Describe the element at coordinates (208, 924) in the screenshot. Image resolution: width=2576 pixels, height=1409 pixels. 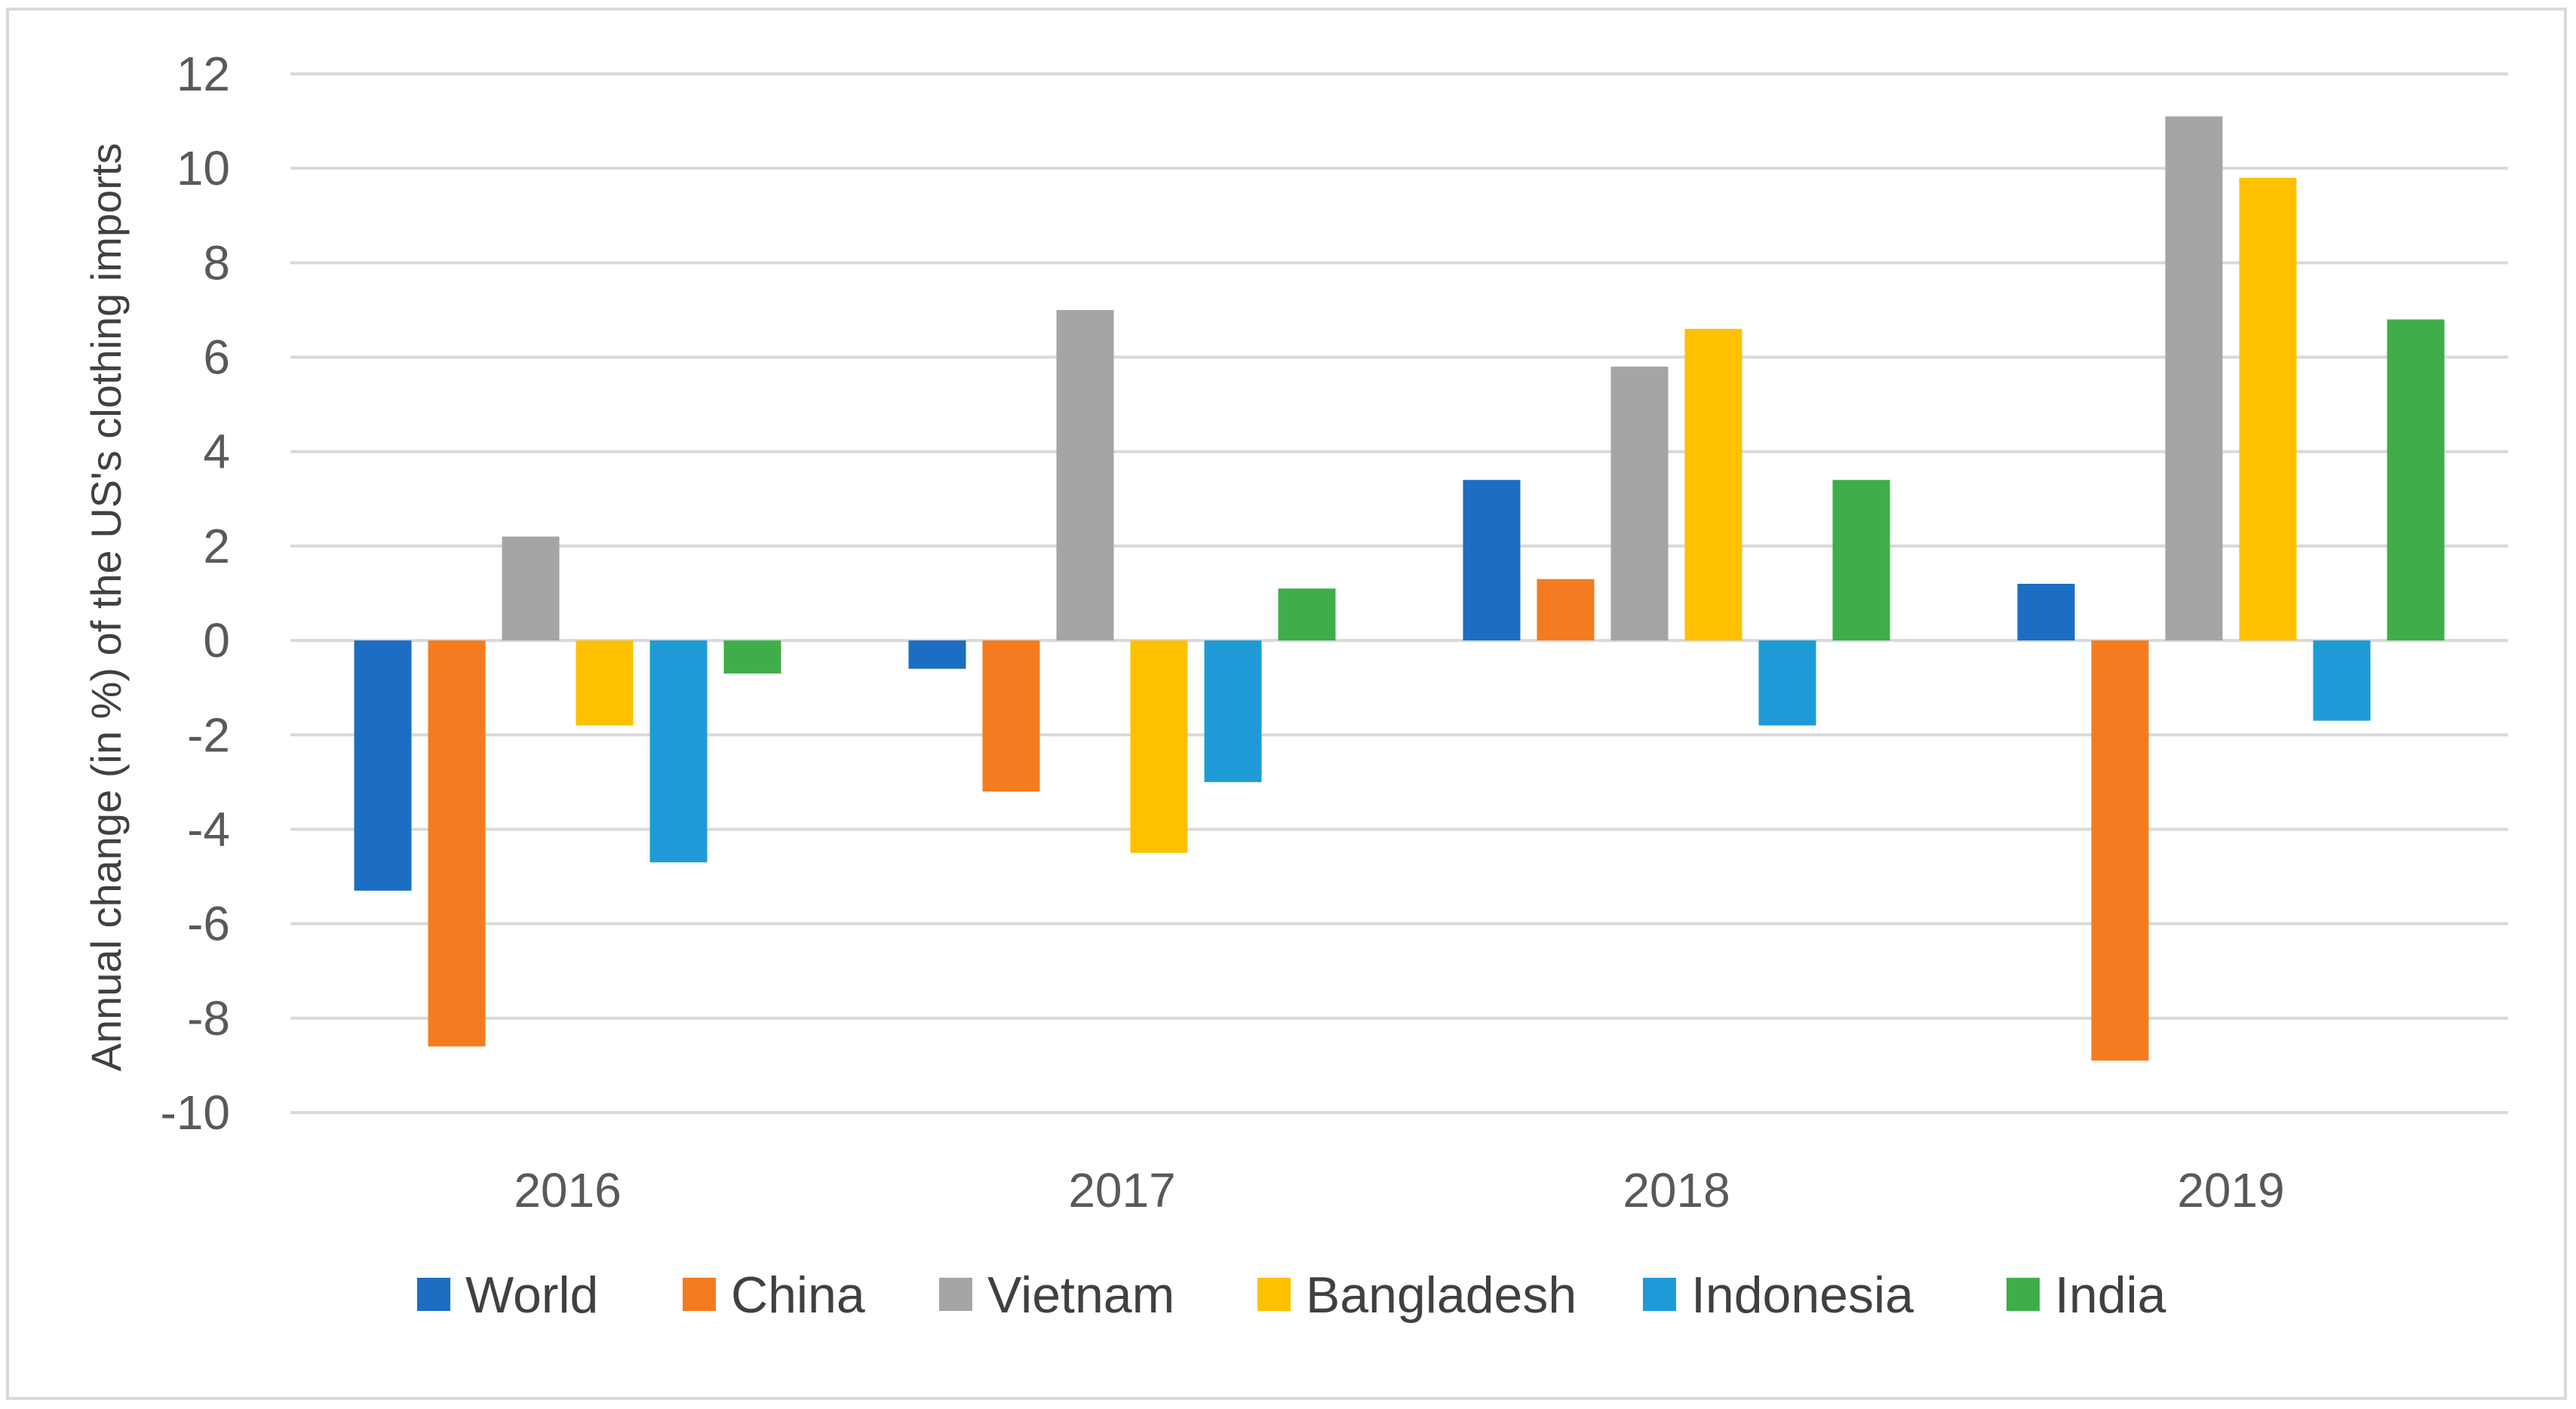
I see `y-tick-label: -6` at that location.